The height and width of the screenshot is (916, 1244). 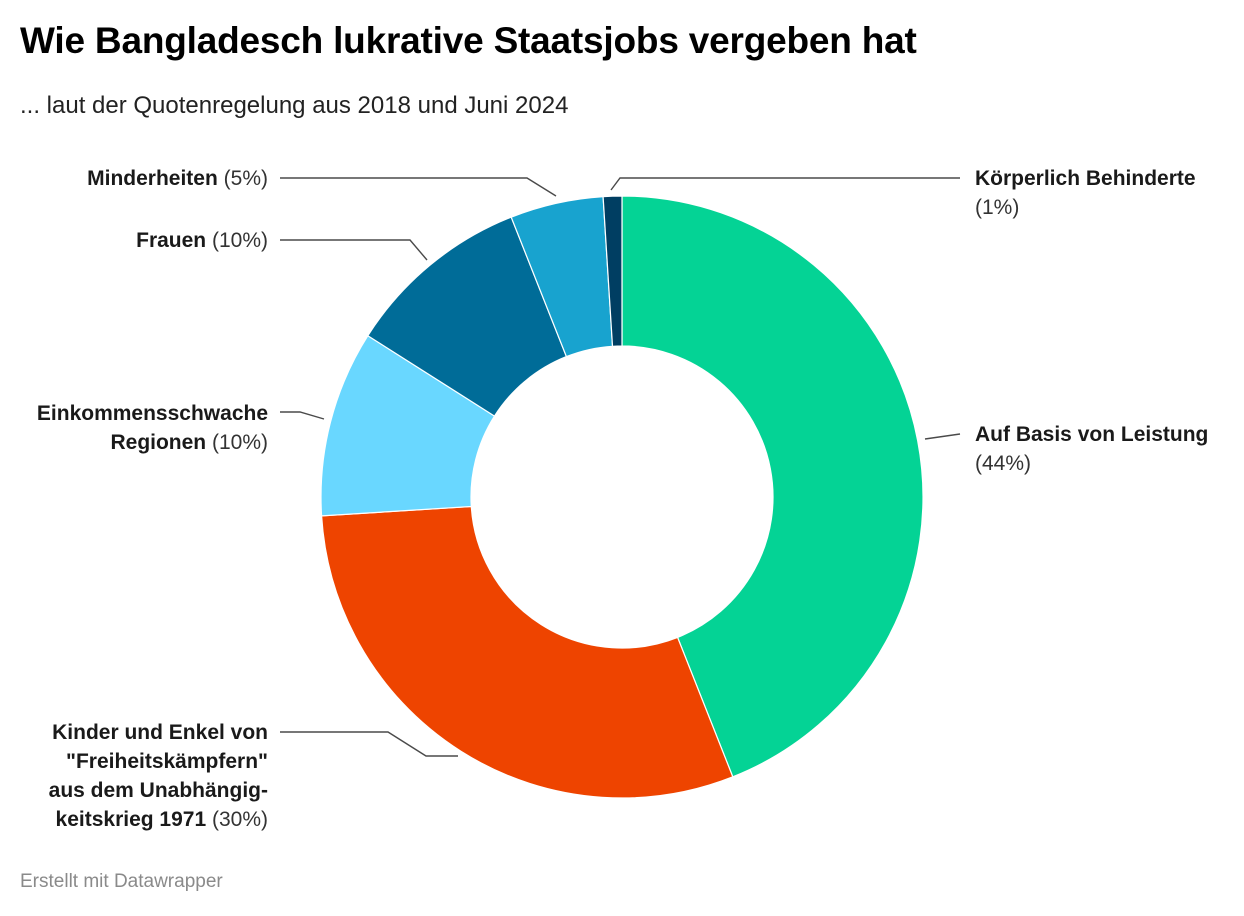 I want to click on slice-label-text: "Freiheitskämpfern", so click(x=167, y=761).